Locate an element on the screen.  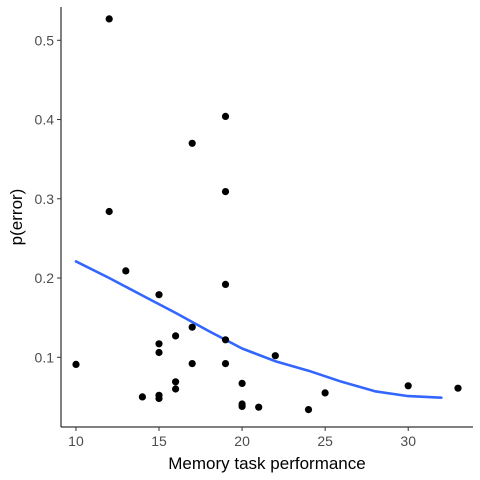
y-tick-label: 0.1 is located at coordinates (45, 357).